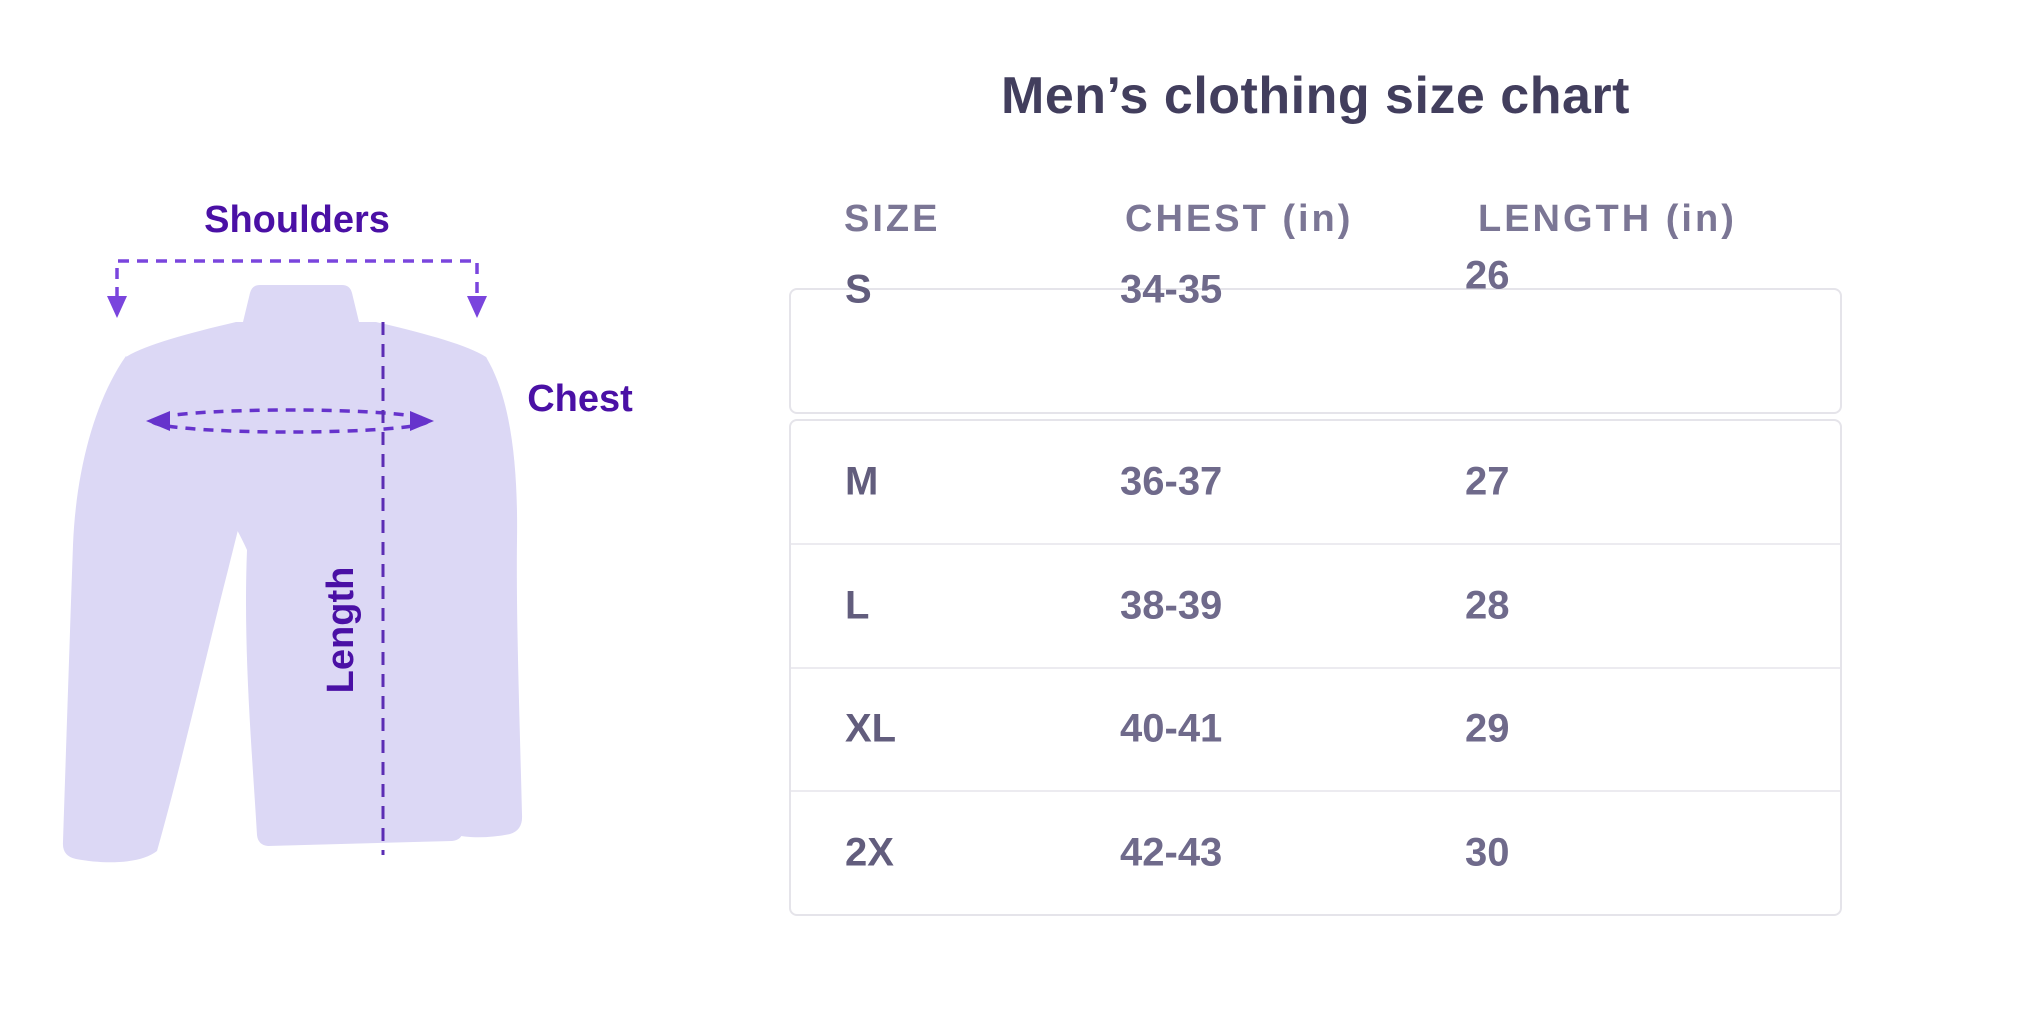  I want to click on shoulders-label: Shoulders, so click(297, 220).